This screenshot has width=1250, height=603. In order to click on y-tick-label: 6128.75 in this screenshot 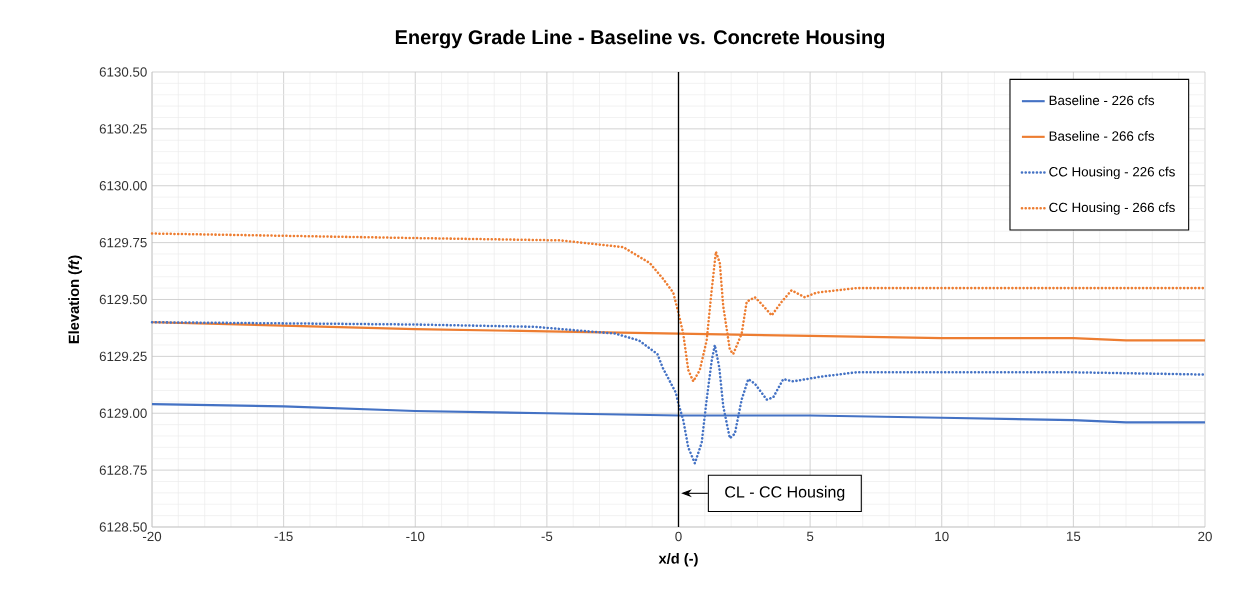, I will do `click(123, 470)`.